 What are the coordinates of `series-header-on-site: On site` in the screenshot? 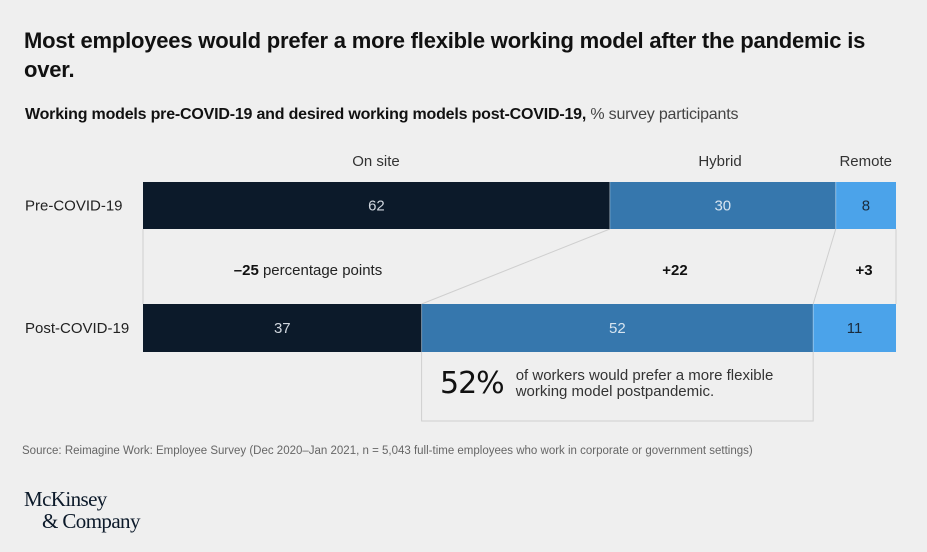 It's located at (376, 161).